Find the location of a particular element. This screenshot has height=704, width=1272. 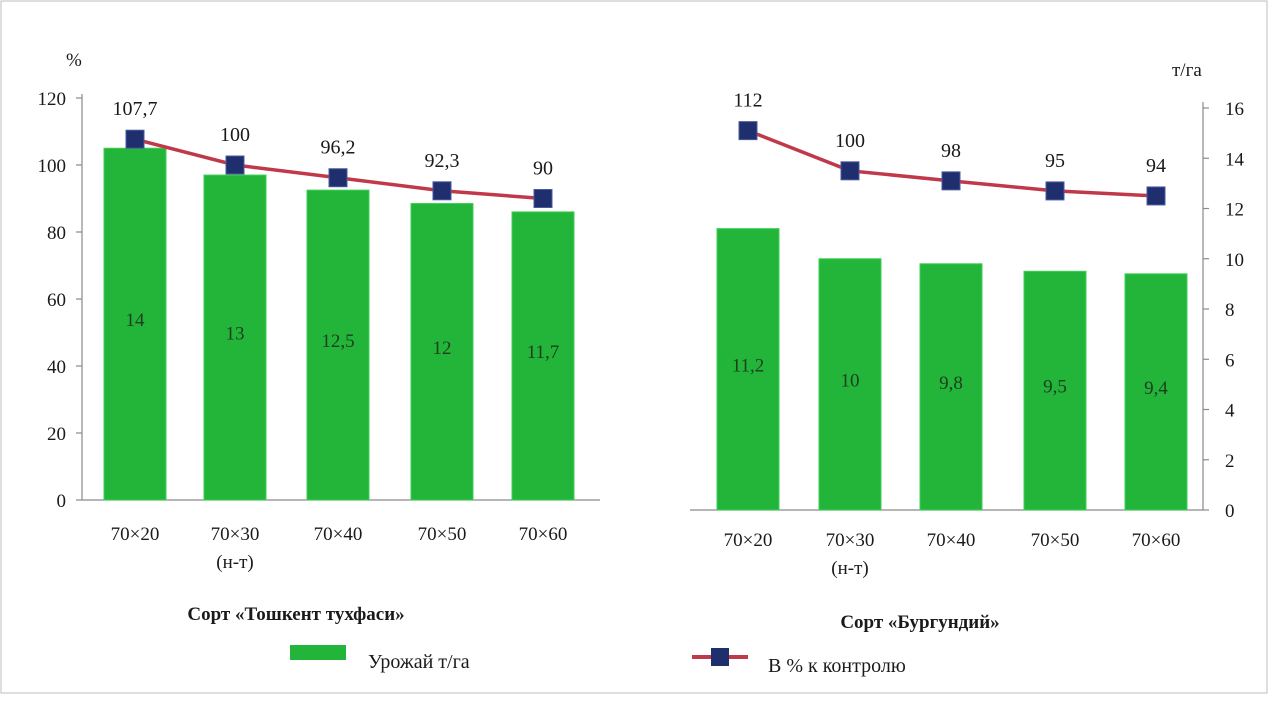

line-value-label-0-0: 107,7 is located at coordinates (135, 109).